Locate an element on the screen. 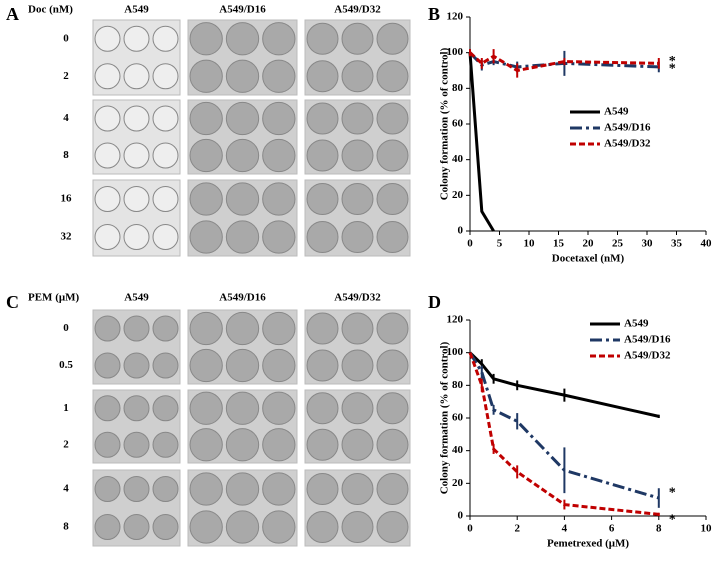 This screenshot has height=561, width=716. row-label: 1 is located at coordinates (66, 408).